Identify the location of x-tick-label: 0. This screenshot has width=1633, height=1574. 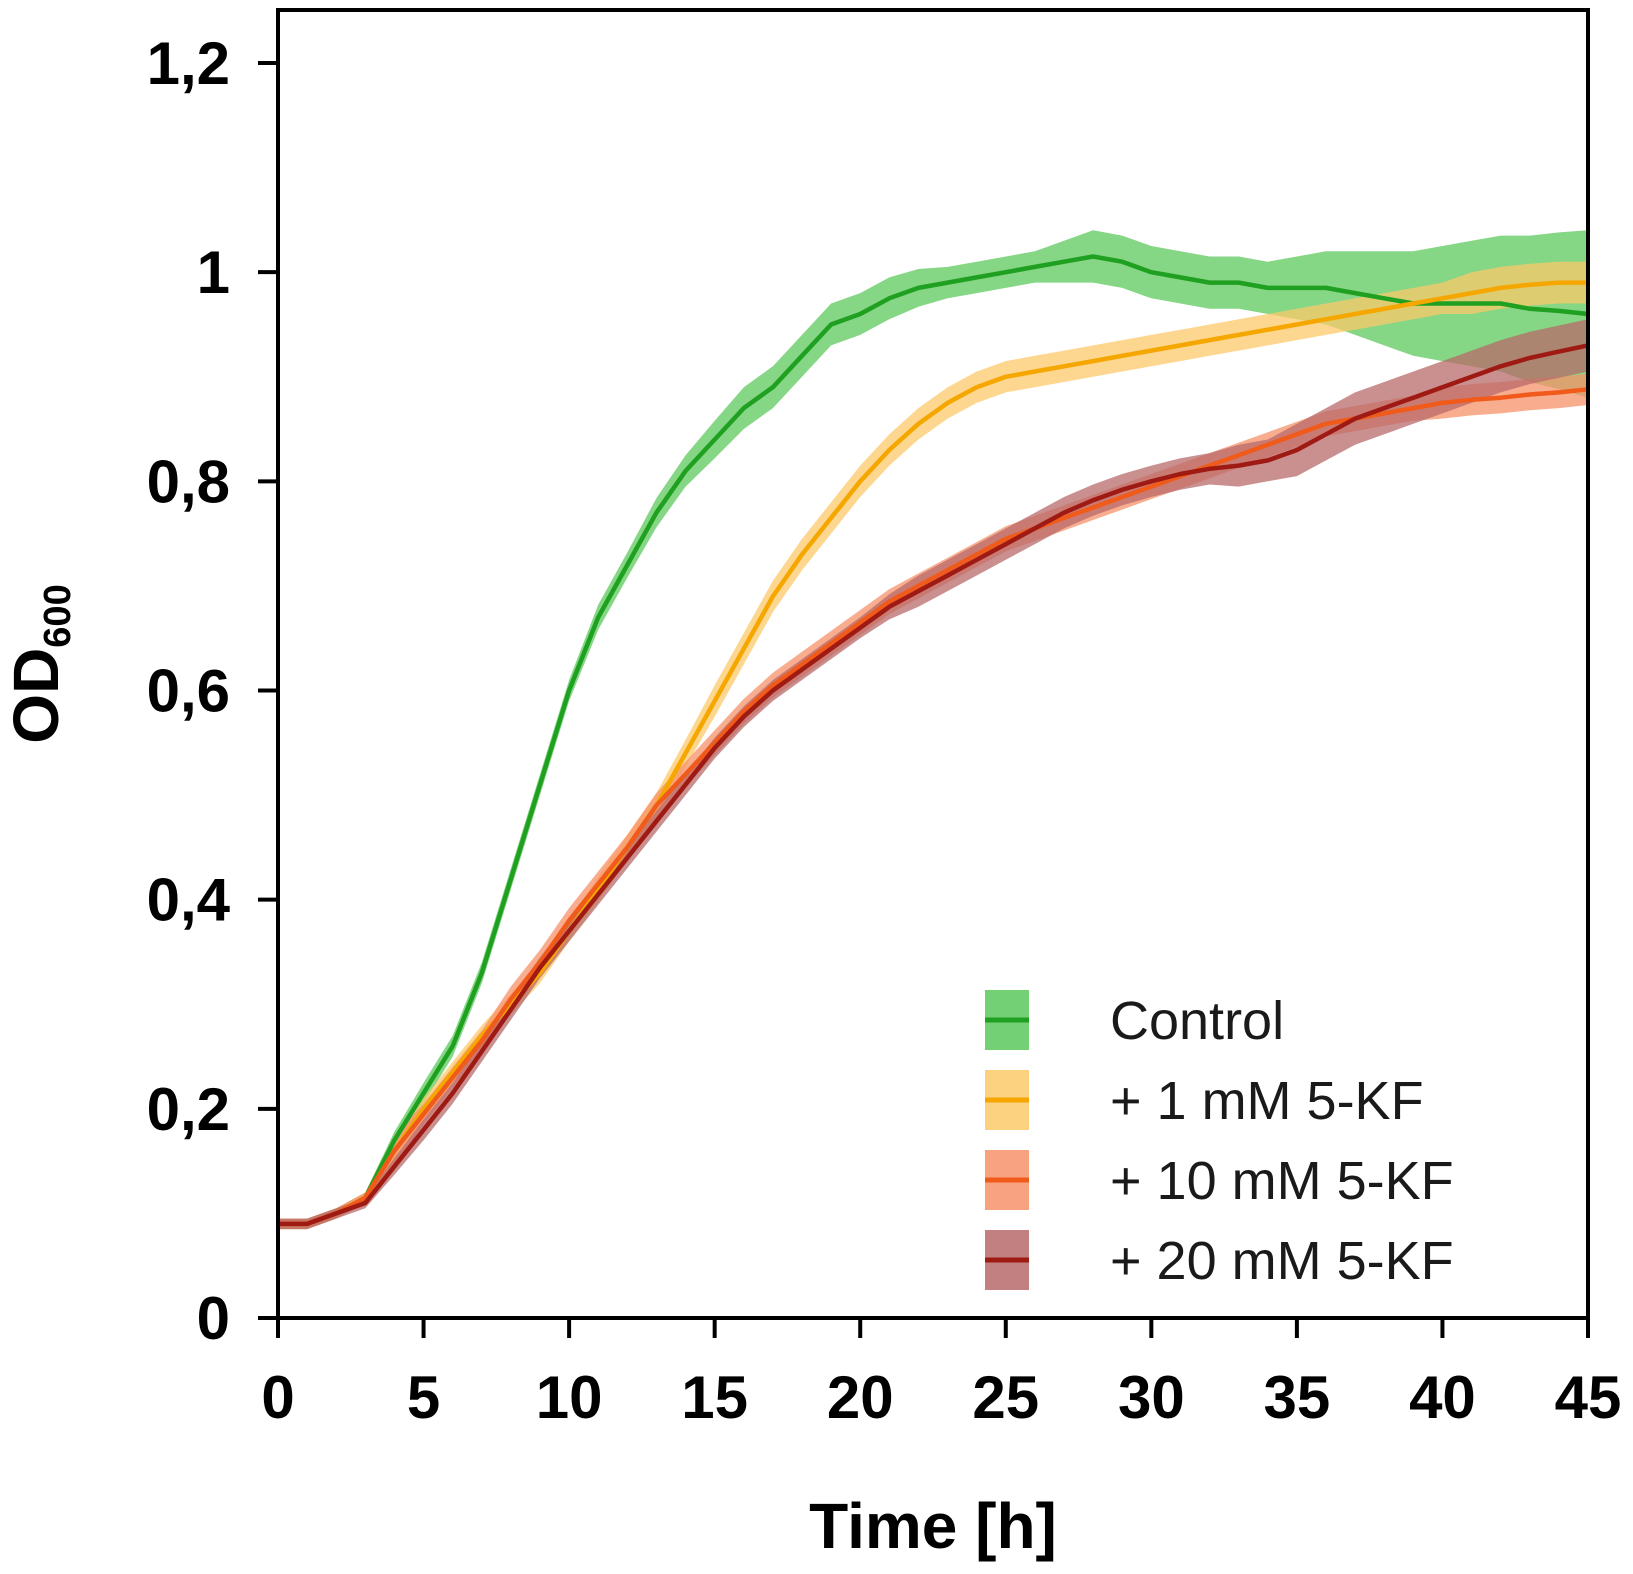
(277, 1397).